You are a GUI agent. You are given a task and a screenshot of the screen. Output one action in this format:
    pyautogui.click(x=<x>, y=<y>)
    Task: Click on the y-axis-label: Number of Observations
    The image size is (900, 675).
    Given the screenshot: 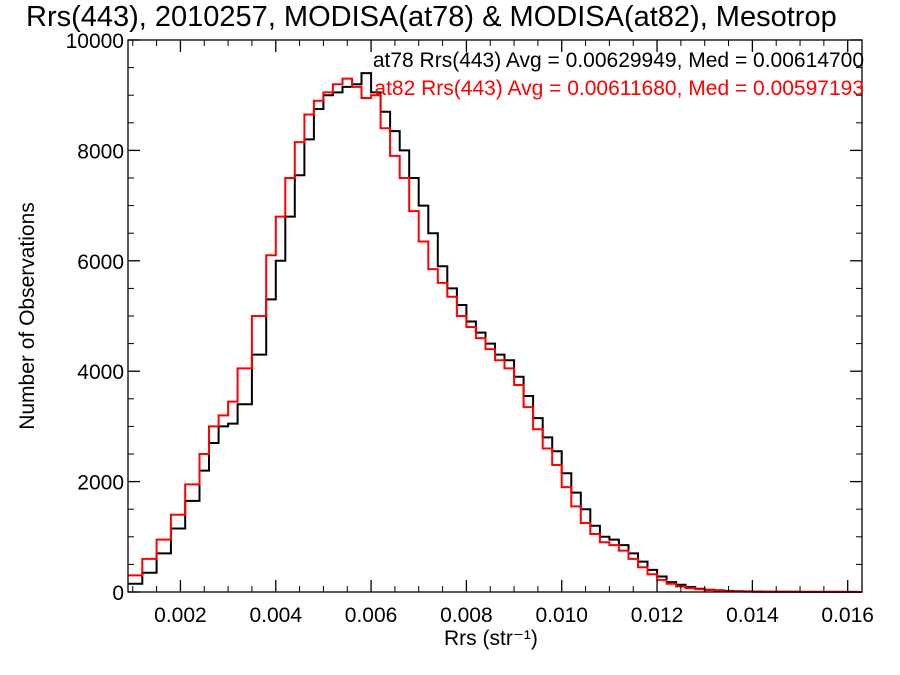 What is the action you would take?
    pyautogui.click(x=27, y=316)
    